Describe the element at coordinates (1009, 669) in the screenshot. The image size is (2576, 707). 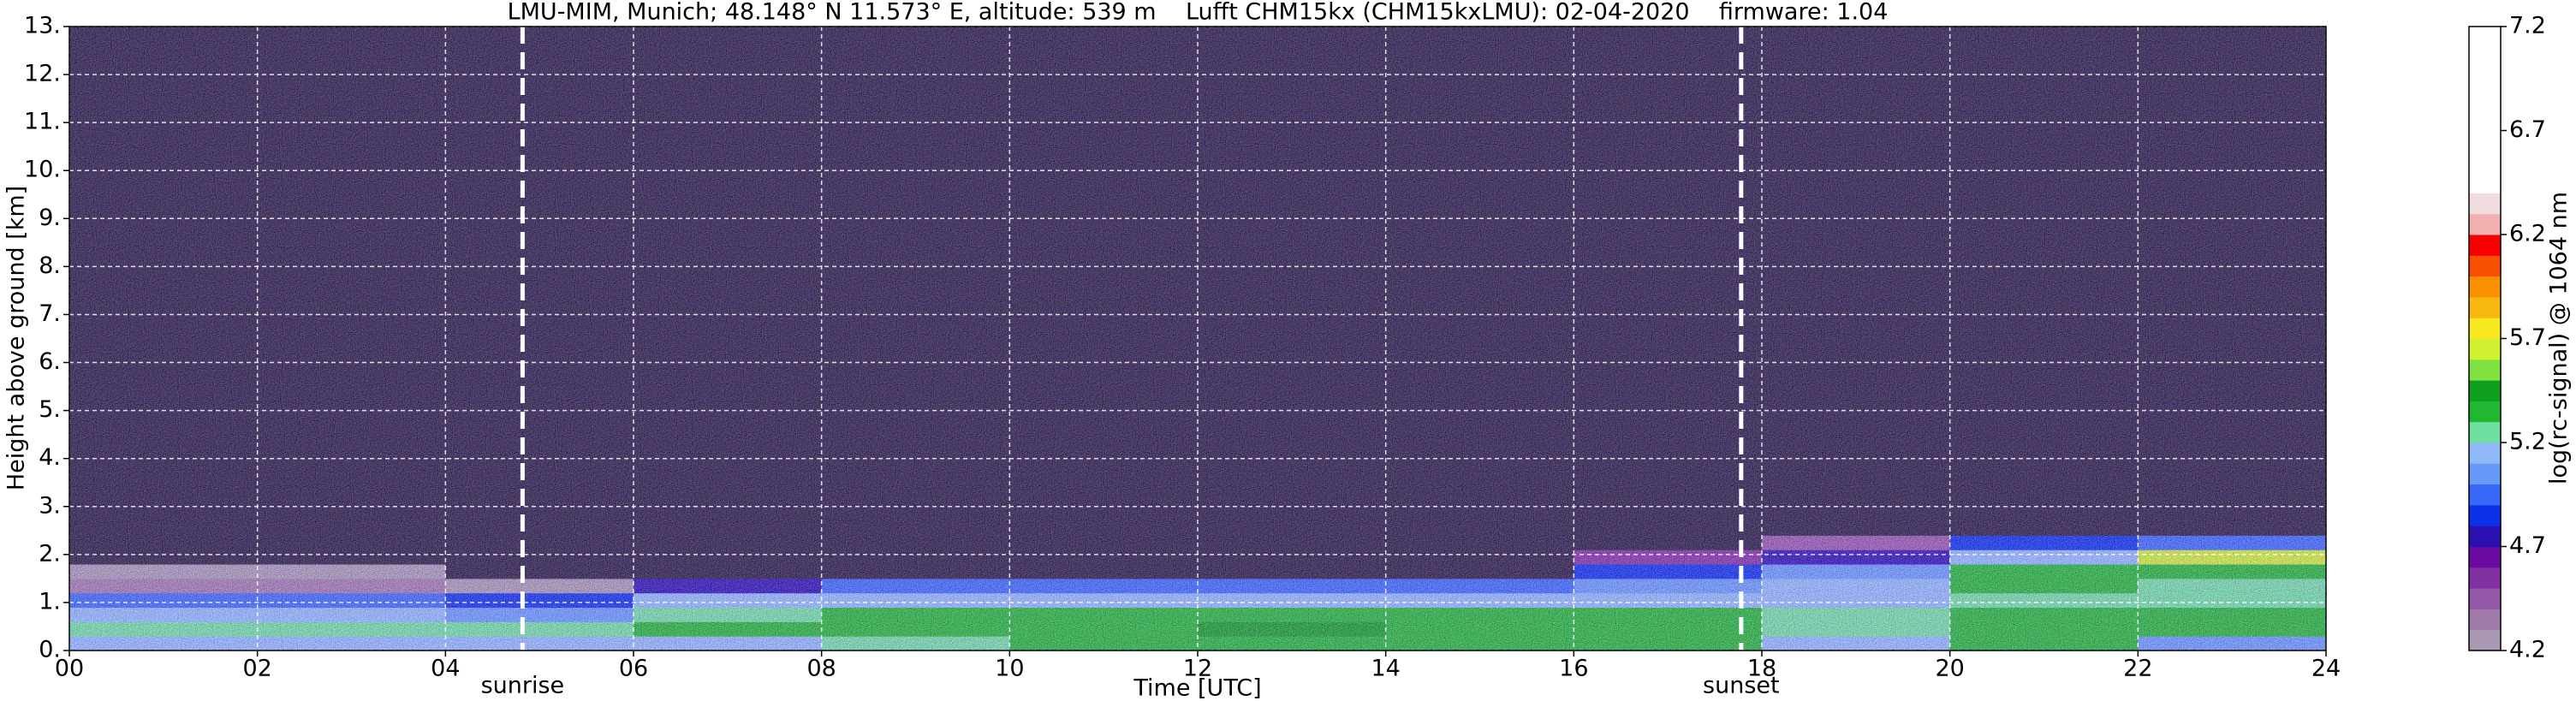
I see `x-tick-label: 10` at that location.